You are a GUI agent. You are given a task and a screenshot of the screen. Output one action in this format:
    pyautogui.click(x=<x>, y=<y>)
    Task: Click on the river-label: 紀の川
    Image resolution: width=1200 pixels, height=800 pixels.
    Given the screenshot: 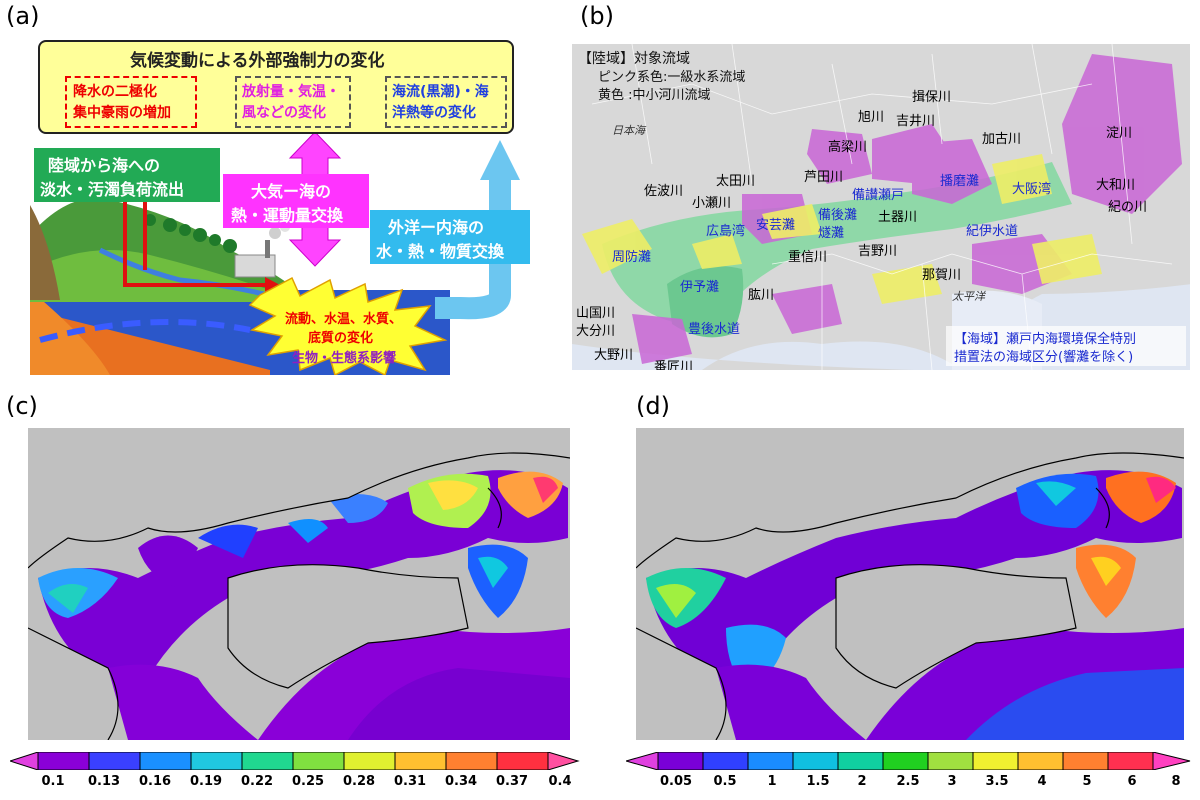 What is the action you would take?
    pyautogui.click(x=1128, y=207)
    